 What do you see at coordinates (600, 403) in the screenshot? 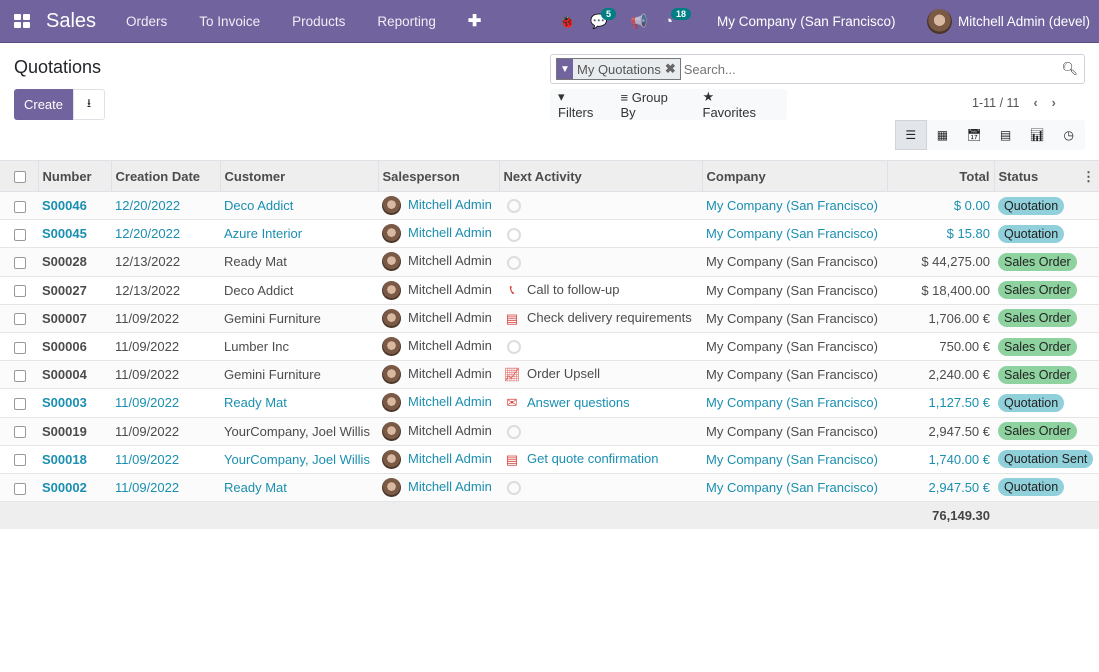
I see `next-activity: ✉ Answer questions` at bounding box center [600, 403].